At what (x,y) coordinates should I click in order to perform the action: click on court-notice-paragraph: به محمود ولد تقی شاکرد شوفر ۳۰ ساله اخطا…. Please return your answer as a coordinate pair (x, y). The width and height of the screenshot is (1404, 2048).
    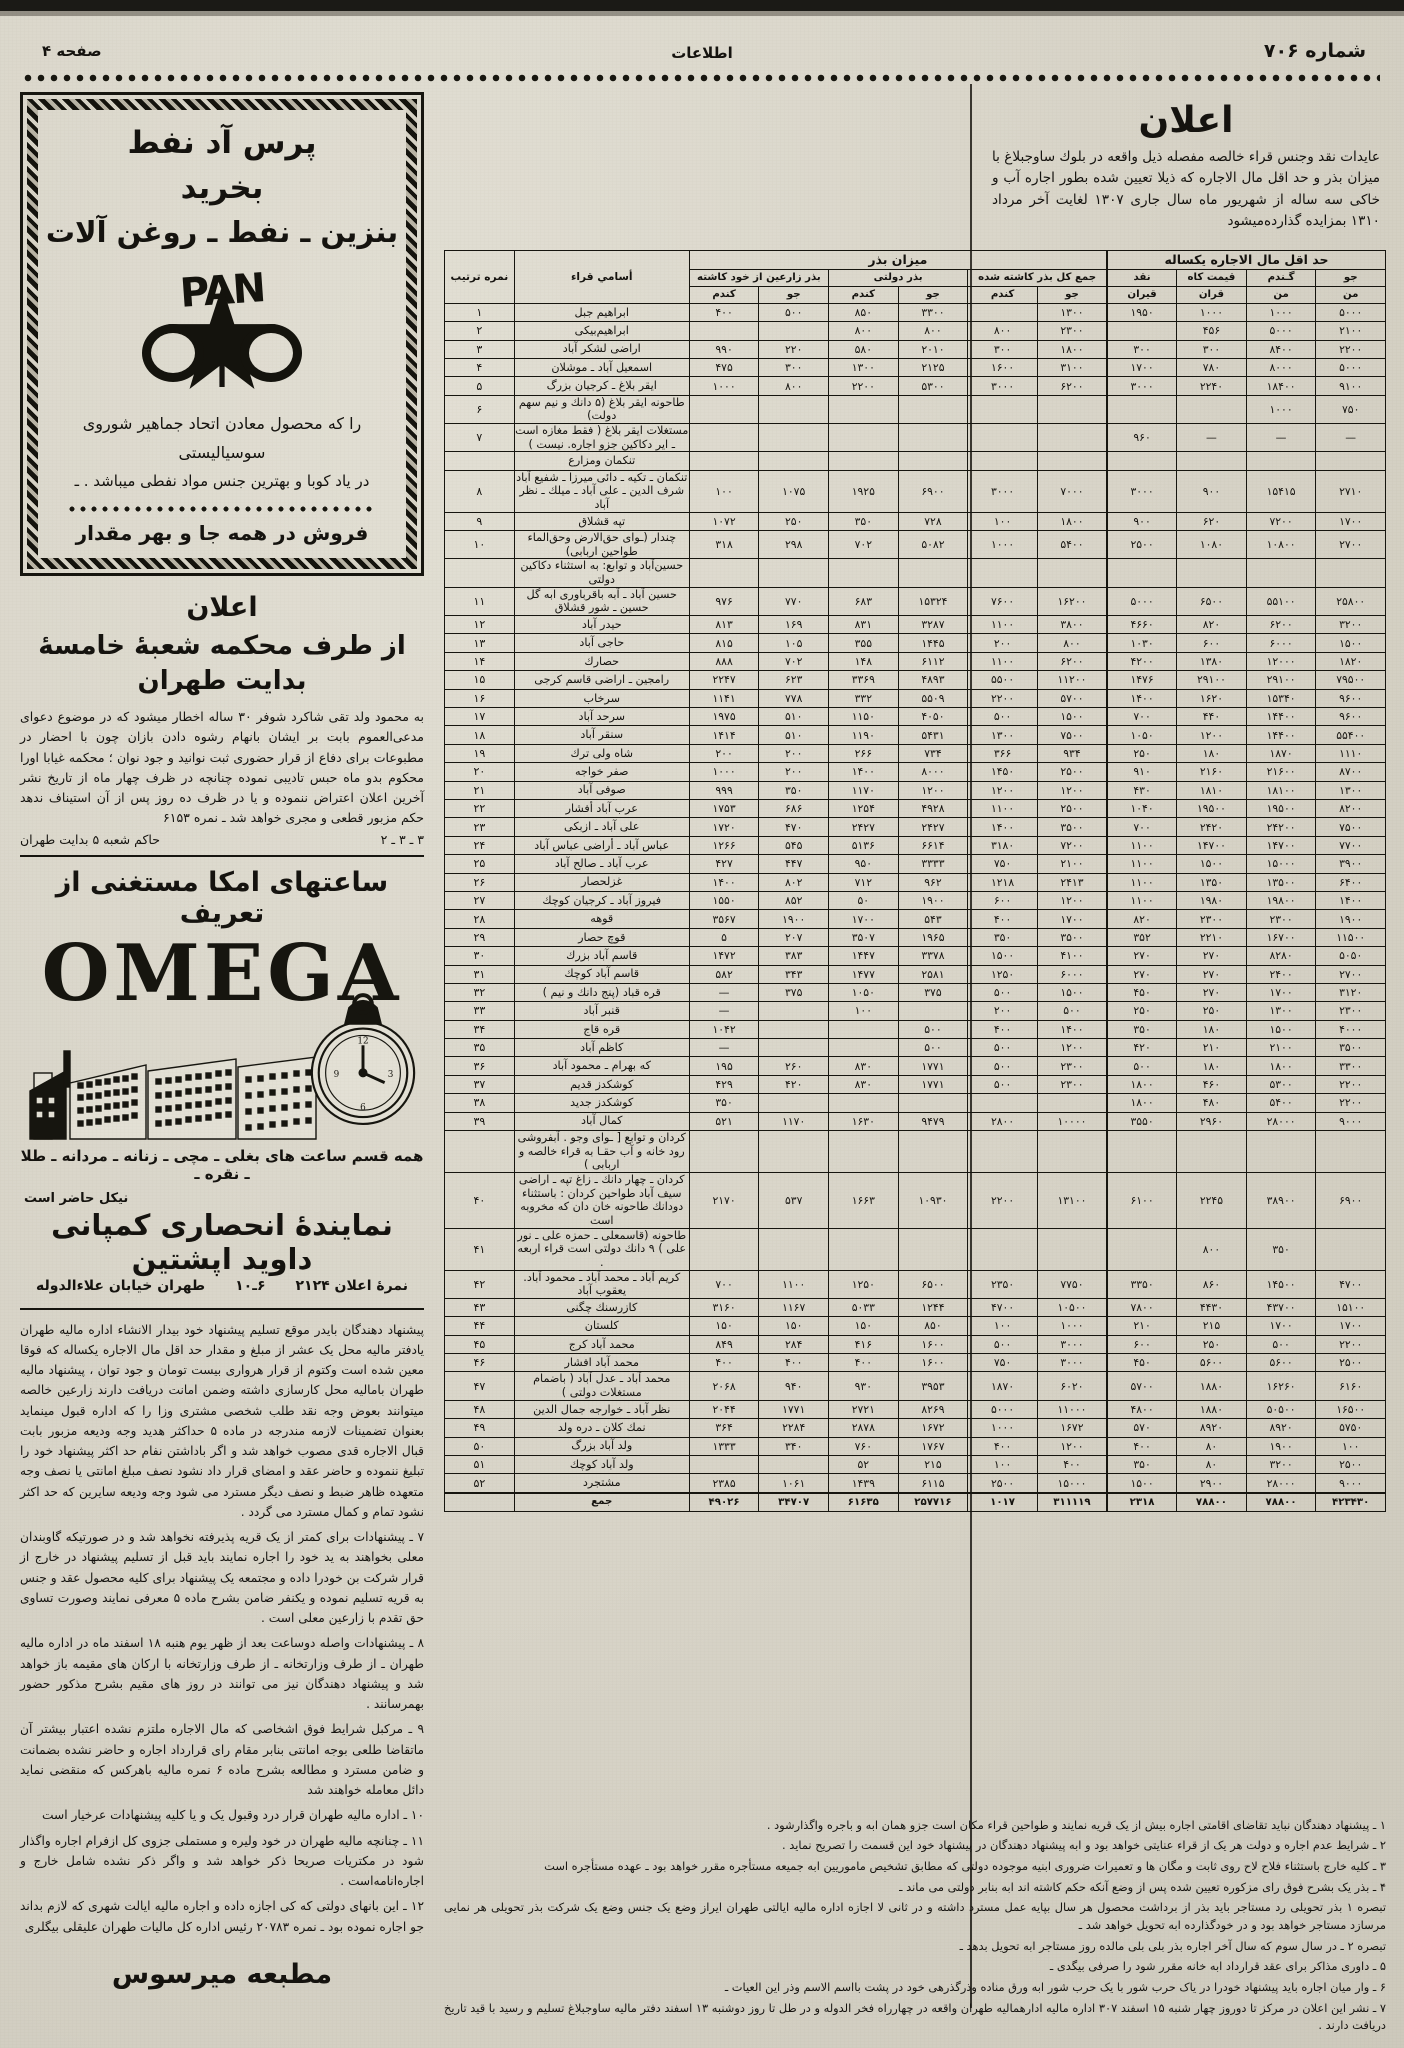
    Looking at the image, I should click on (222, 767).